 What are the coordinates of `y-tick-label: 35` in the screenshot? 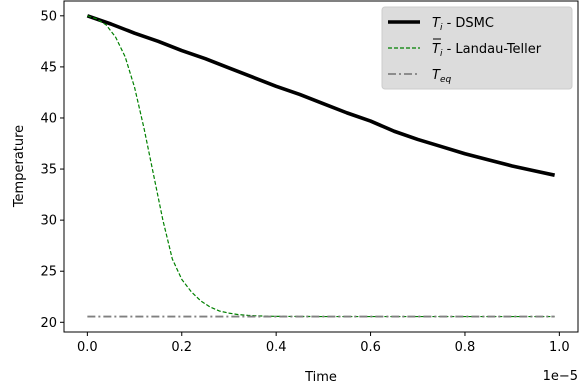 It's located at (48, 170).